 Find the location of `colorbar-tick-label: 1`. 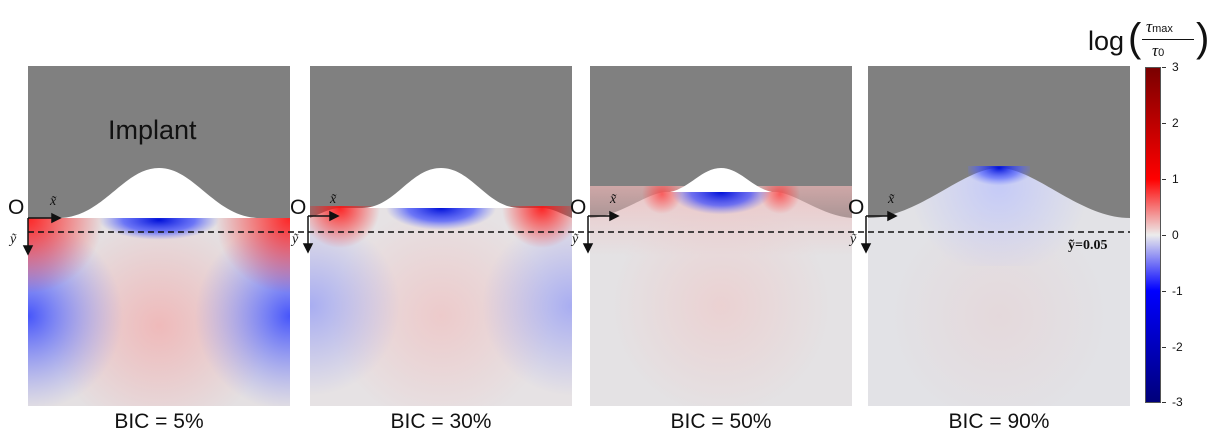

colorbar-tick-label: 1 is located at coordinates (1175, 179).